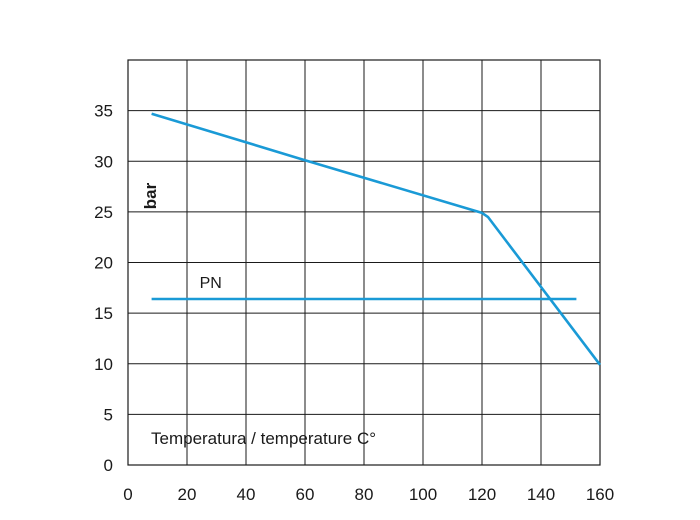 The width and height of the screenshot is (700, 520). Describe the element at coordinates (150, 195) in the screenshot. I see `y-axis-label: bar` at that location.